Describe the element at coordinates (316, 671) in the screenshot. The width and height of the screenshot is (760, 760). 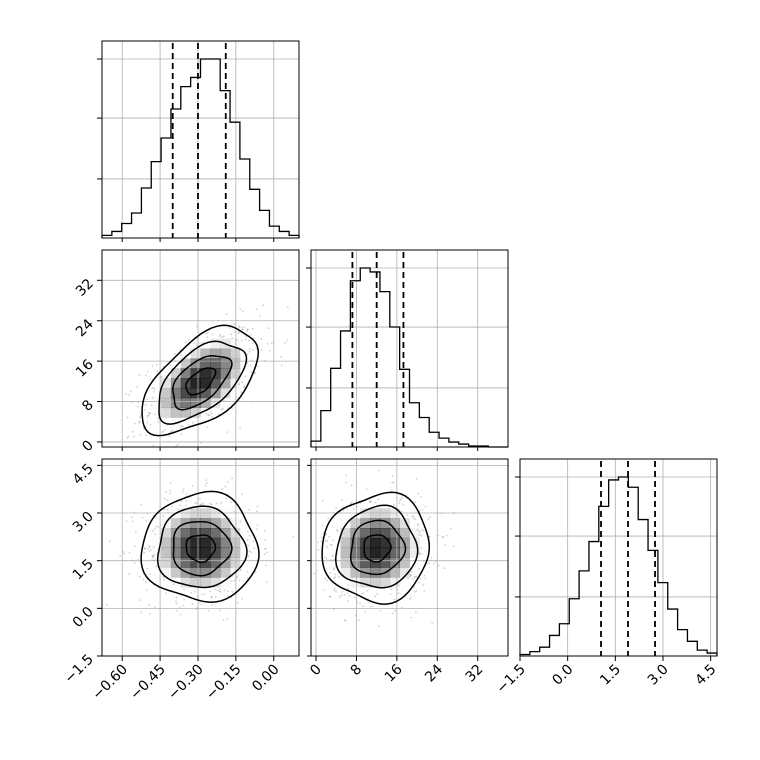
I see `x-tick-label: 0` at that location.